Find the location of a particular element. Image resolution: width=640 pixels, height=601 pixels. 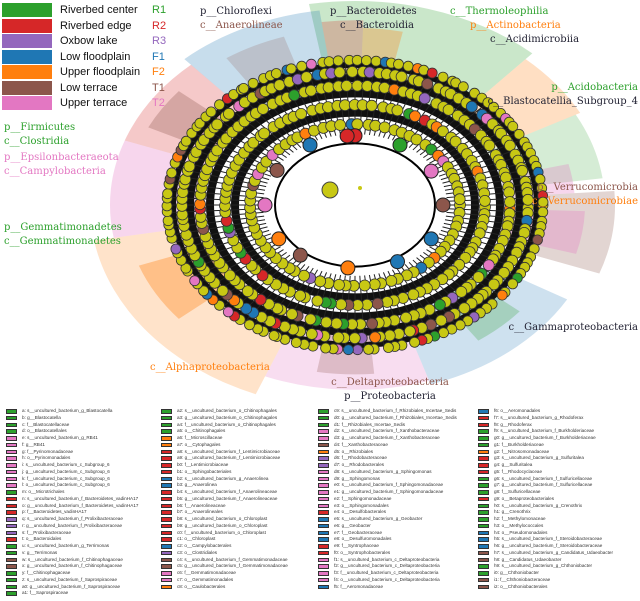

legend-text: i: s__uncultured_bacterium_c_Subgroup_6 is located at coordinates (66, 464).